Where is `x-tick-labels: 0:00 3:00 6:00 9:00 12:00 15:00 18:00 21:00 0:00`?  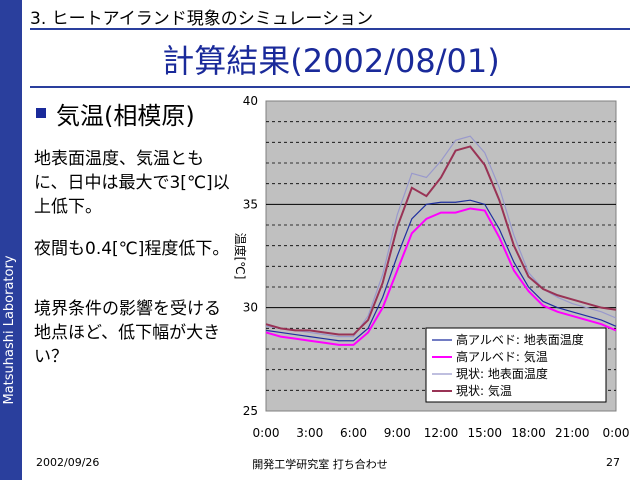
x-tick-labels: 0:00 3:00 6:00 9:00 12:00 15:00 18:00 21:00 0:00 is located at coordinates (441, 433).